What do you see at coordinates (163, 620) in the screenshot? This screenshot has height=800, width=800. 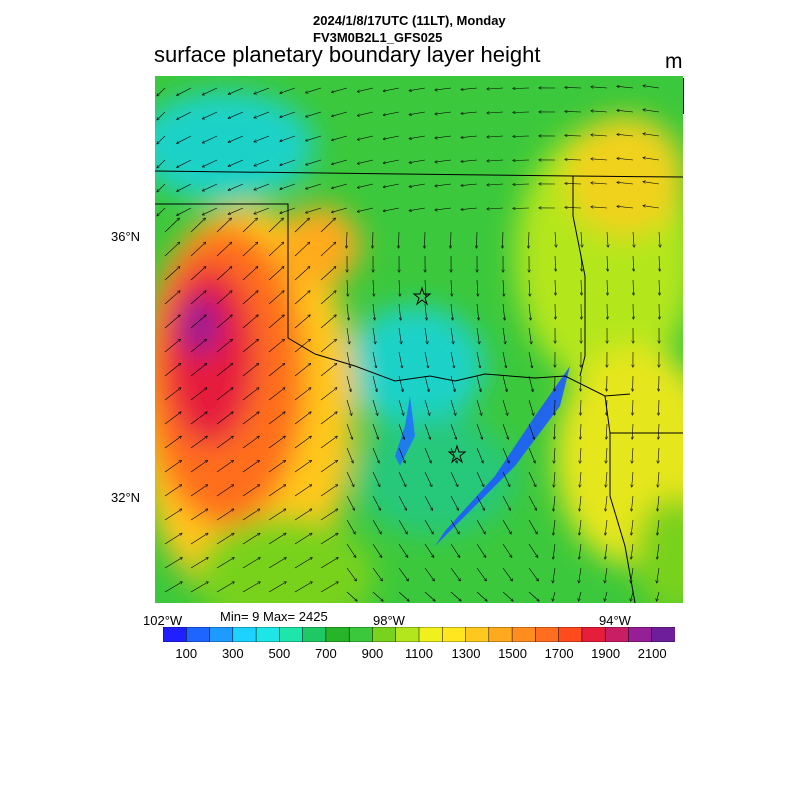 I see `lon-label-102: 102°W` at bounding box center [163, 620].